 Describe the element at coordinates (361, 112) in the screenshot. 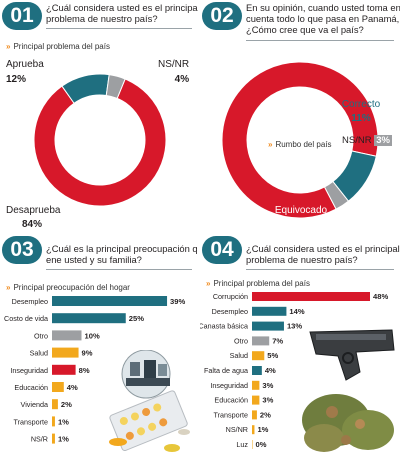

I see `legend-correcto: Correcto 11%` at that location.